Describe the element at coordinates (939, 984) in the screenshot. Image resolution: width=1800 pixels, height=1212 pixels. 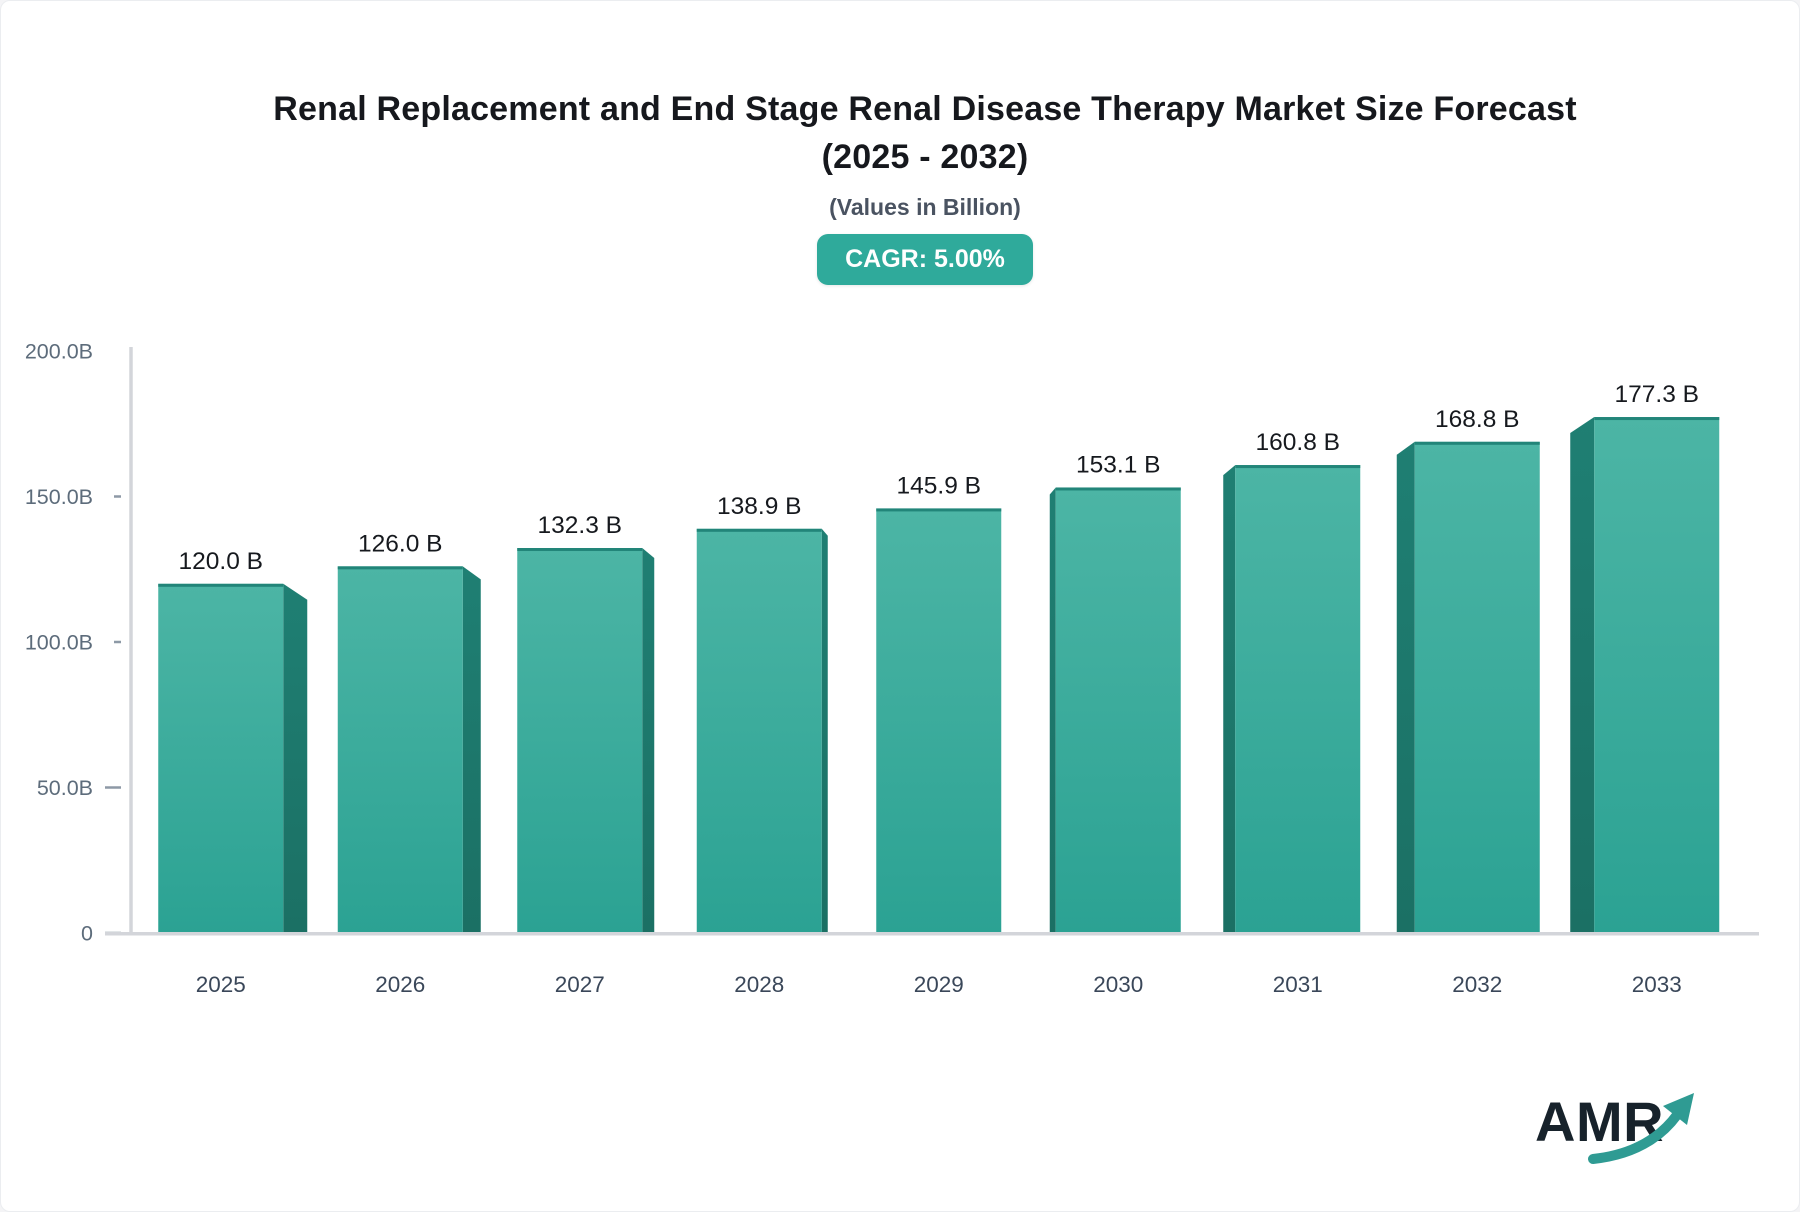
I see `x-axis-label: 2029` at that location.